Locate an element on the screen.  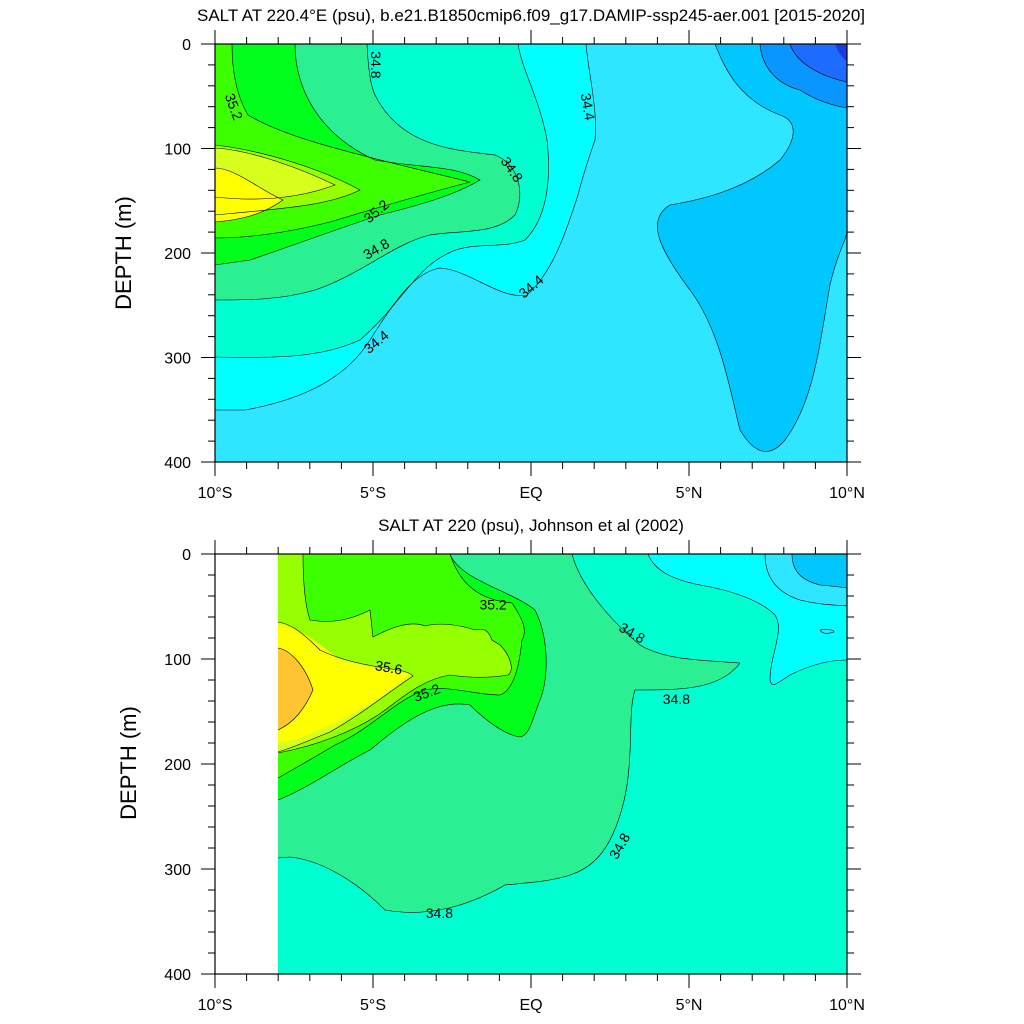
panel-bottom-title: SALT AT 220 (psu), Johnson et al (2002) is located at coordinates (531, 525).